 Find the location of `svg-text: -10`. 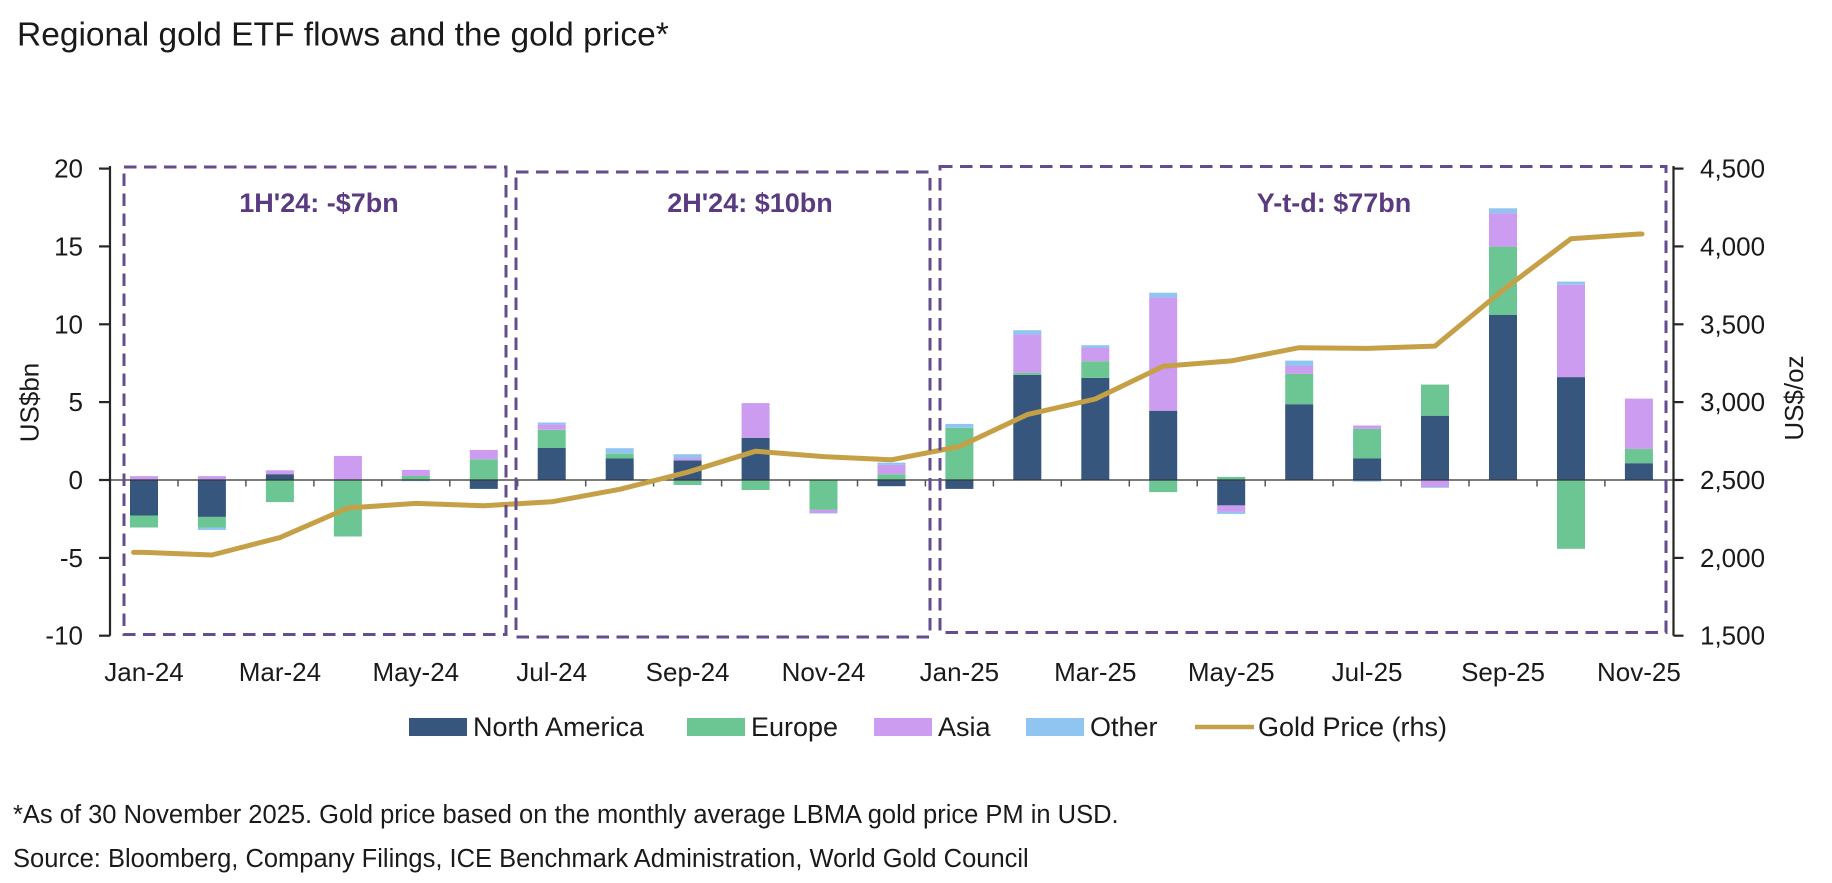

svg-text: -10 is located at coordinates (64, 636).